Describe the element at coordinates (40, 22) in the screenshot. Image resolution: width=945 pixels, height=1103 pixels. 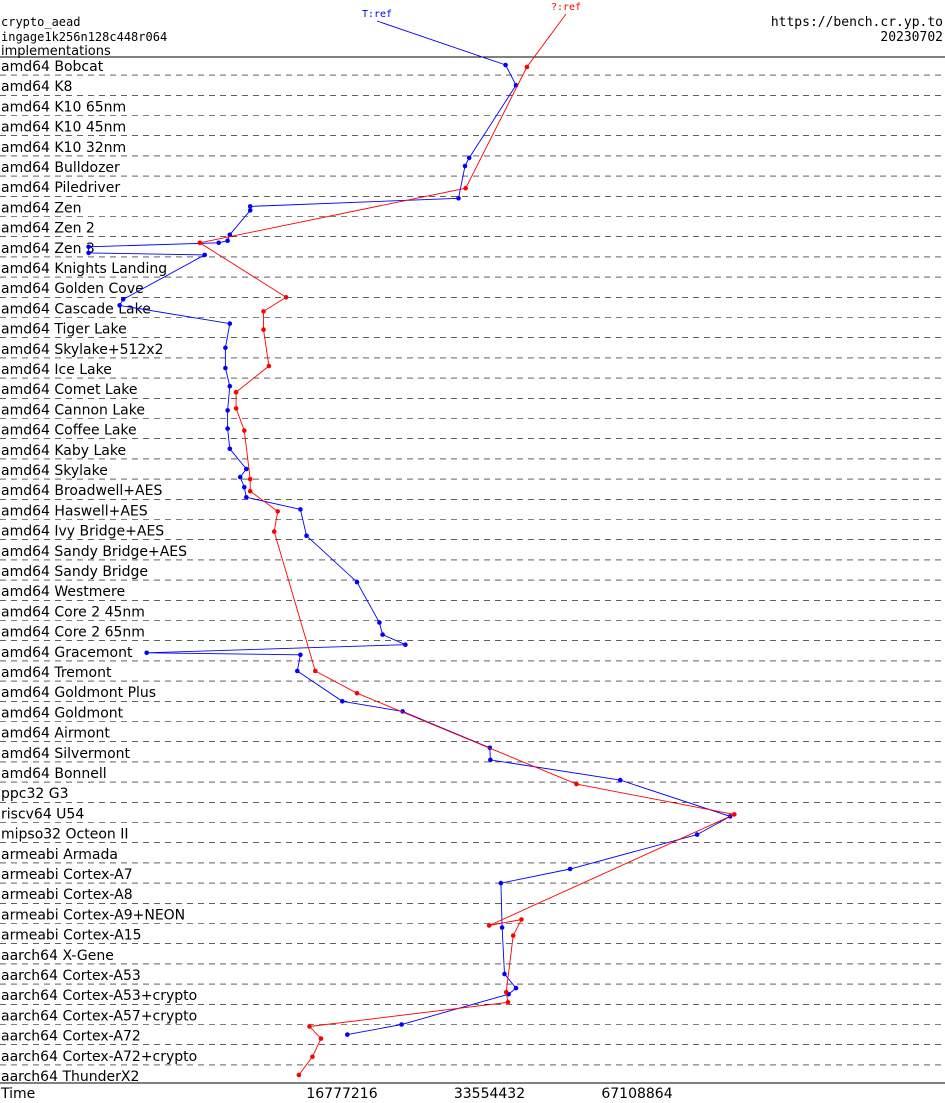
I see `header-line1: crypto_aead` at that location.